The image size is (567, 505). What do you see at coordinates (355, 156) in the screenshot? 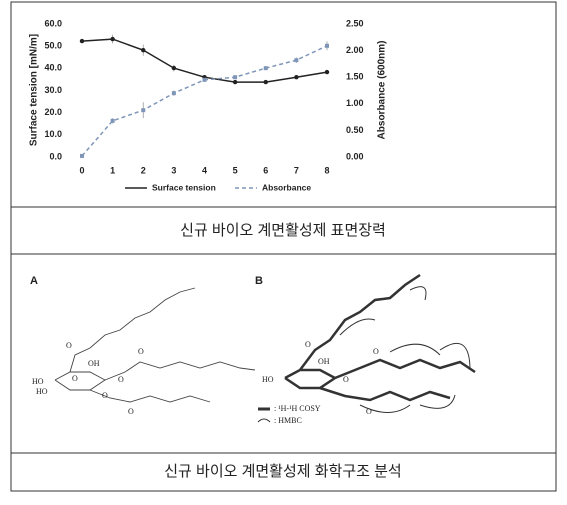
I see `y2-tick-label: 0.00` at bounding box center [355, 156].